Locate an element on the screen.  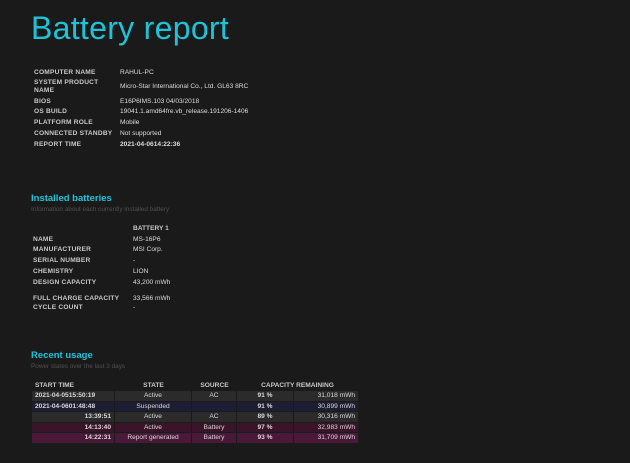
battery-row: FULL CHARGE CAPACITY 33,566 mWh is located at coordinates (101, 295).